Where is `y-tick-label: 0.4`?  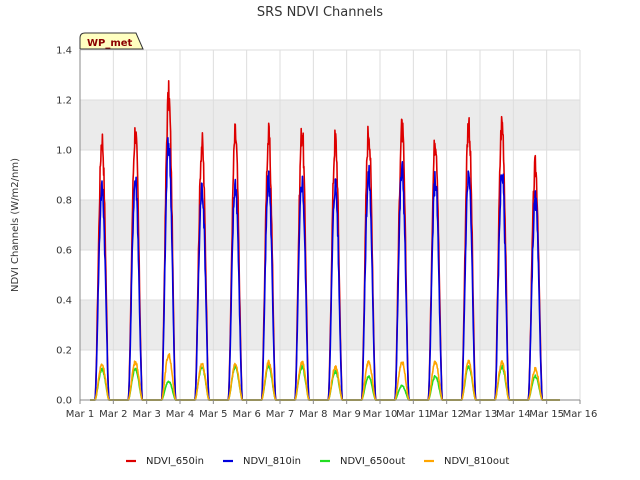 y-tick-label: 0.4 is located at coordinates (64, 301).